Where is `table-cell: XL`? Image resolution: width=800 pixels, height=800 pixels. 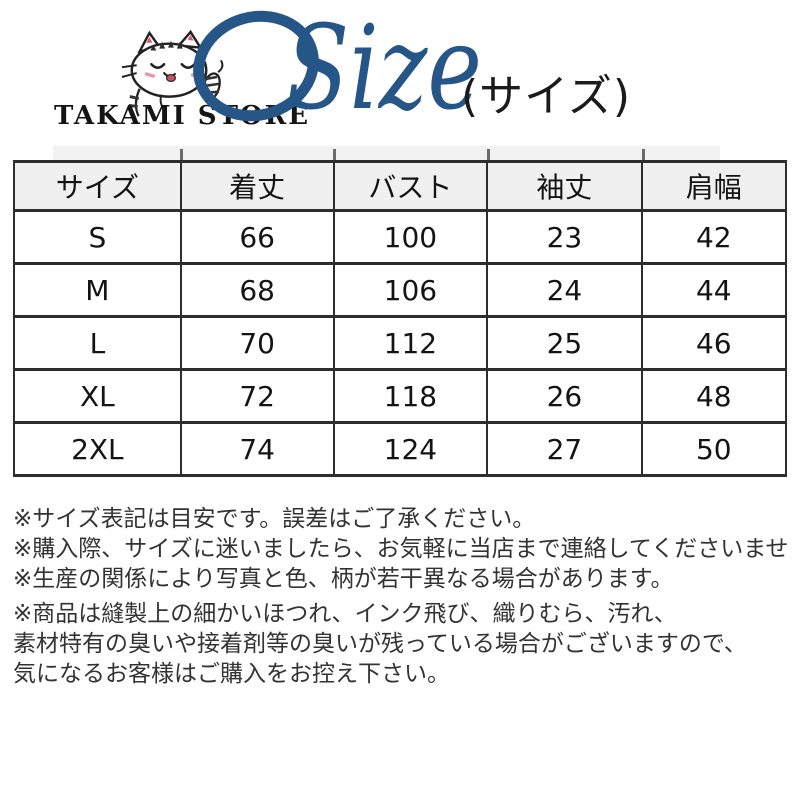
table-cell: XL is located at coordinates (97, 396).